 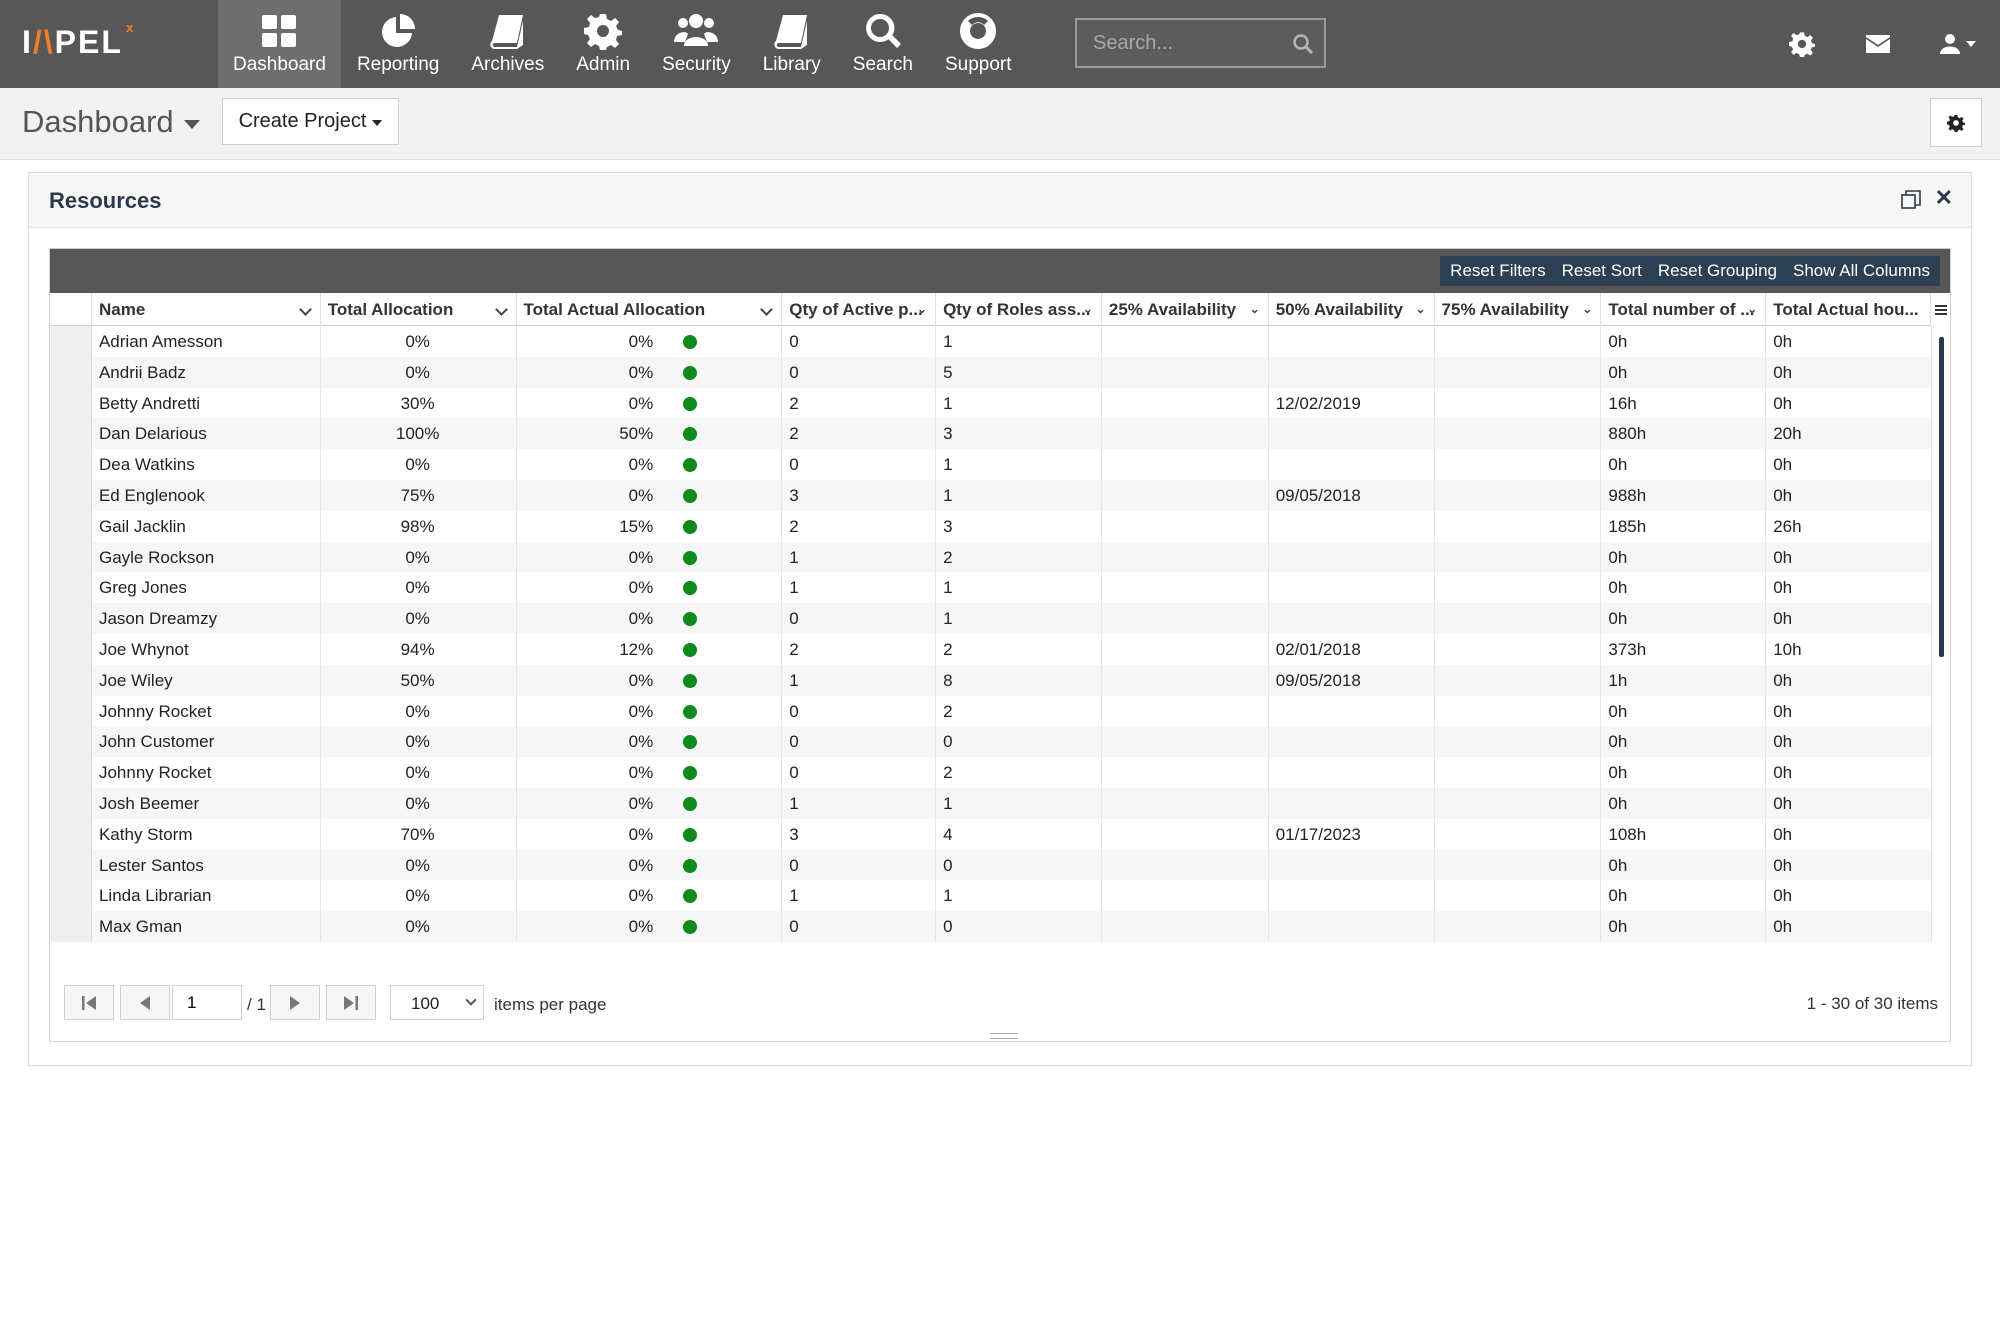 What do you see at coordinates (991, 803) in the screenshot?
I see `table-row: Josh Beemer 0% 0% 1 1 0h 0h` at bounding box center [991, 803].